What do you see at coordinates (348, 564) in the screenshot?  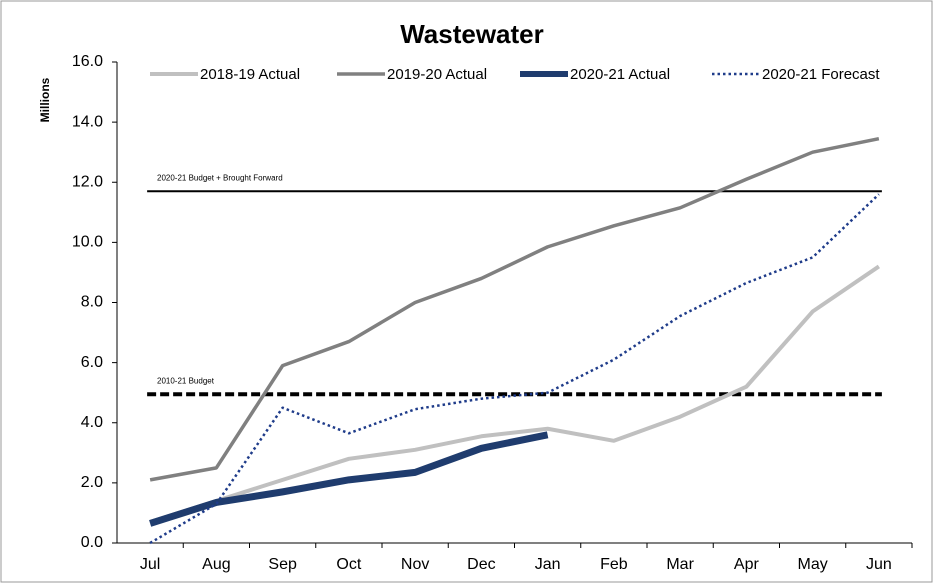 I see `x-tick-label: Oct` at bounding box center [348, 564].